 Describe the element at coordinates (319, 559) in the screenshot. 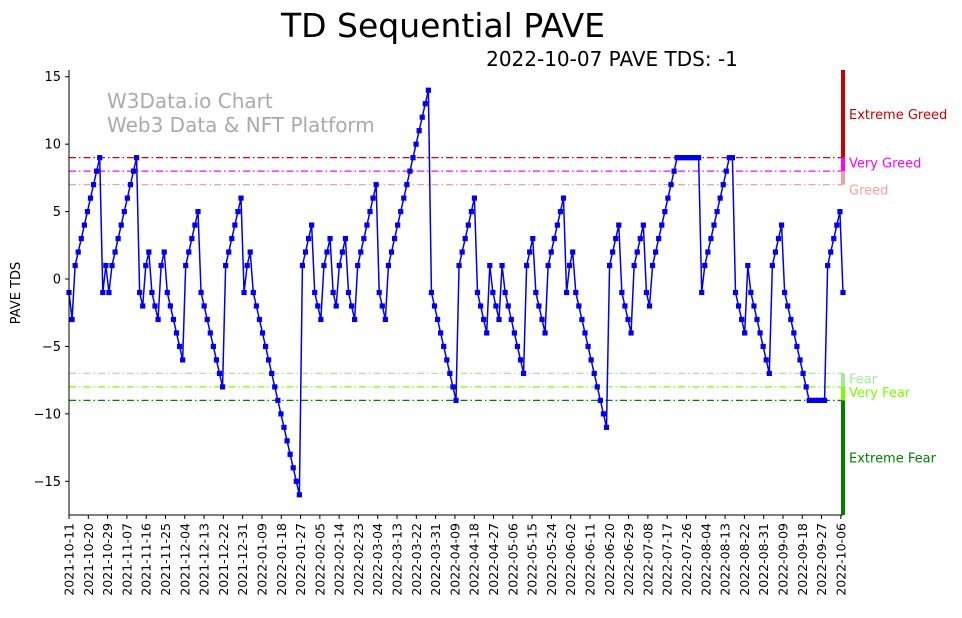

I see `x-tick-label: 2022-02-05` at that location.